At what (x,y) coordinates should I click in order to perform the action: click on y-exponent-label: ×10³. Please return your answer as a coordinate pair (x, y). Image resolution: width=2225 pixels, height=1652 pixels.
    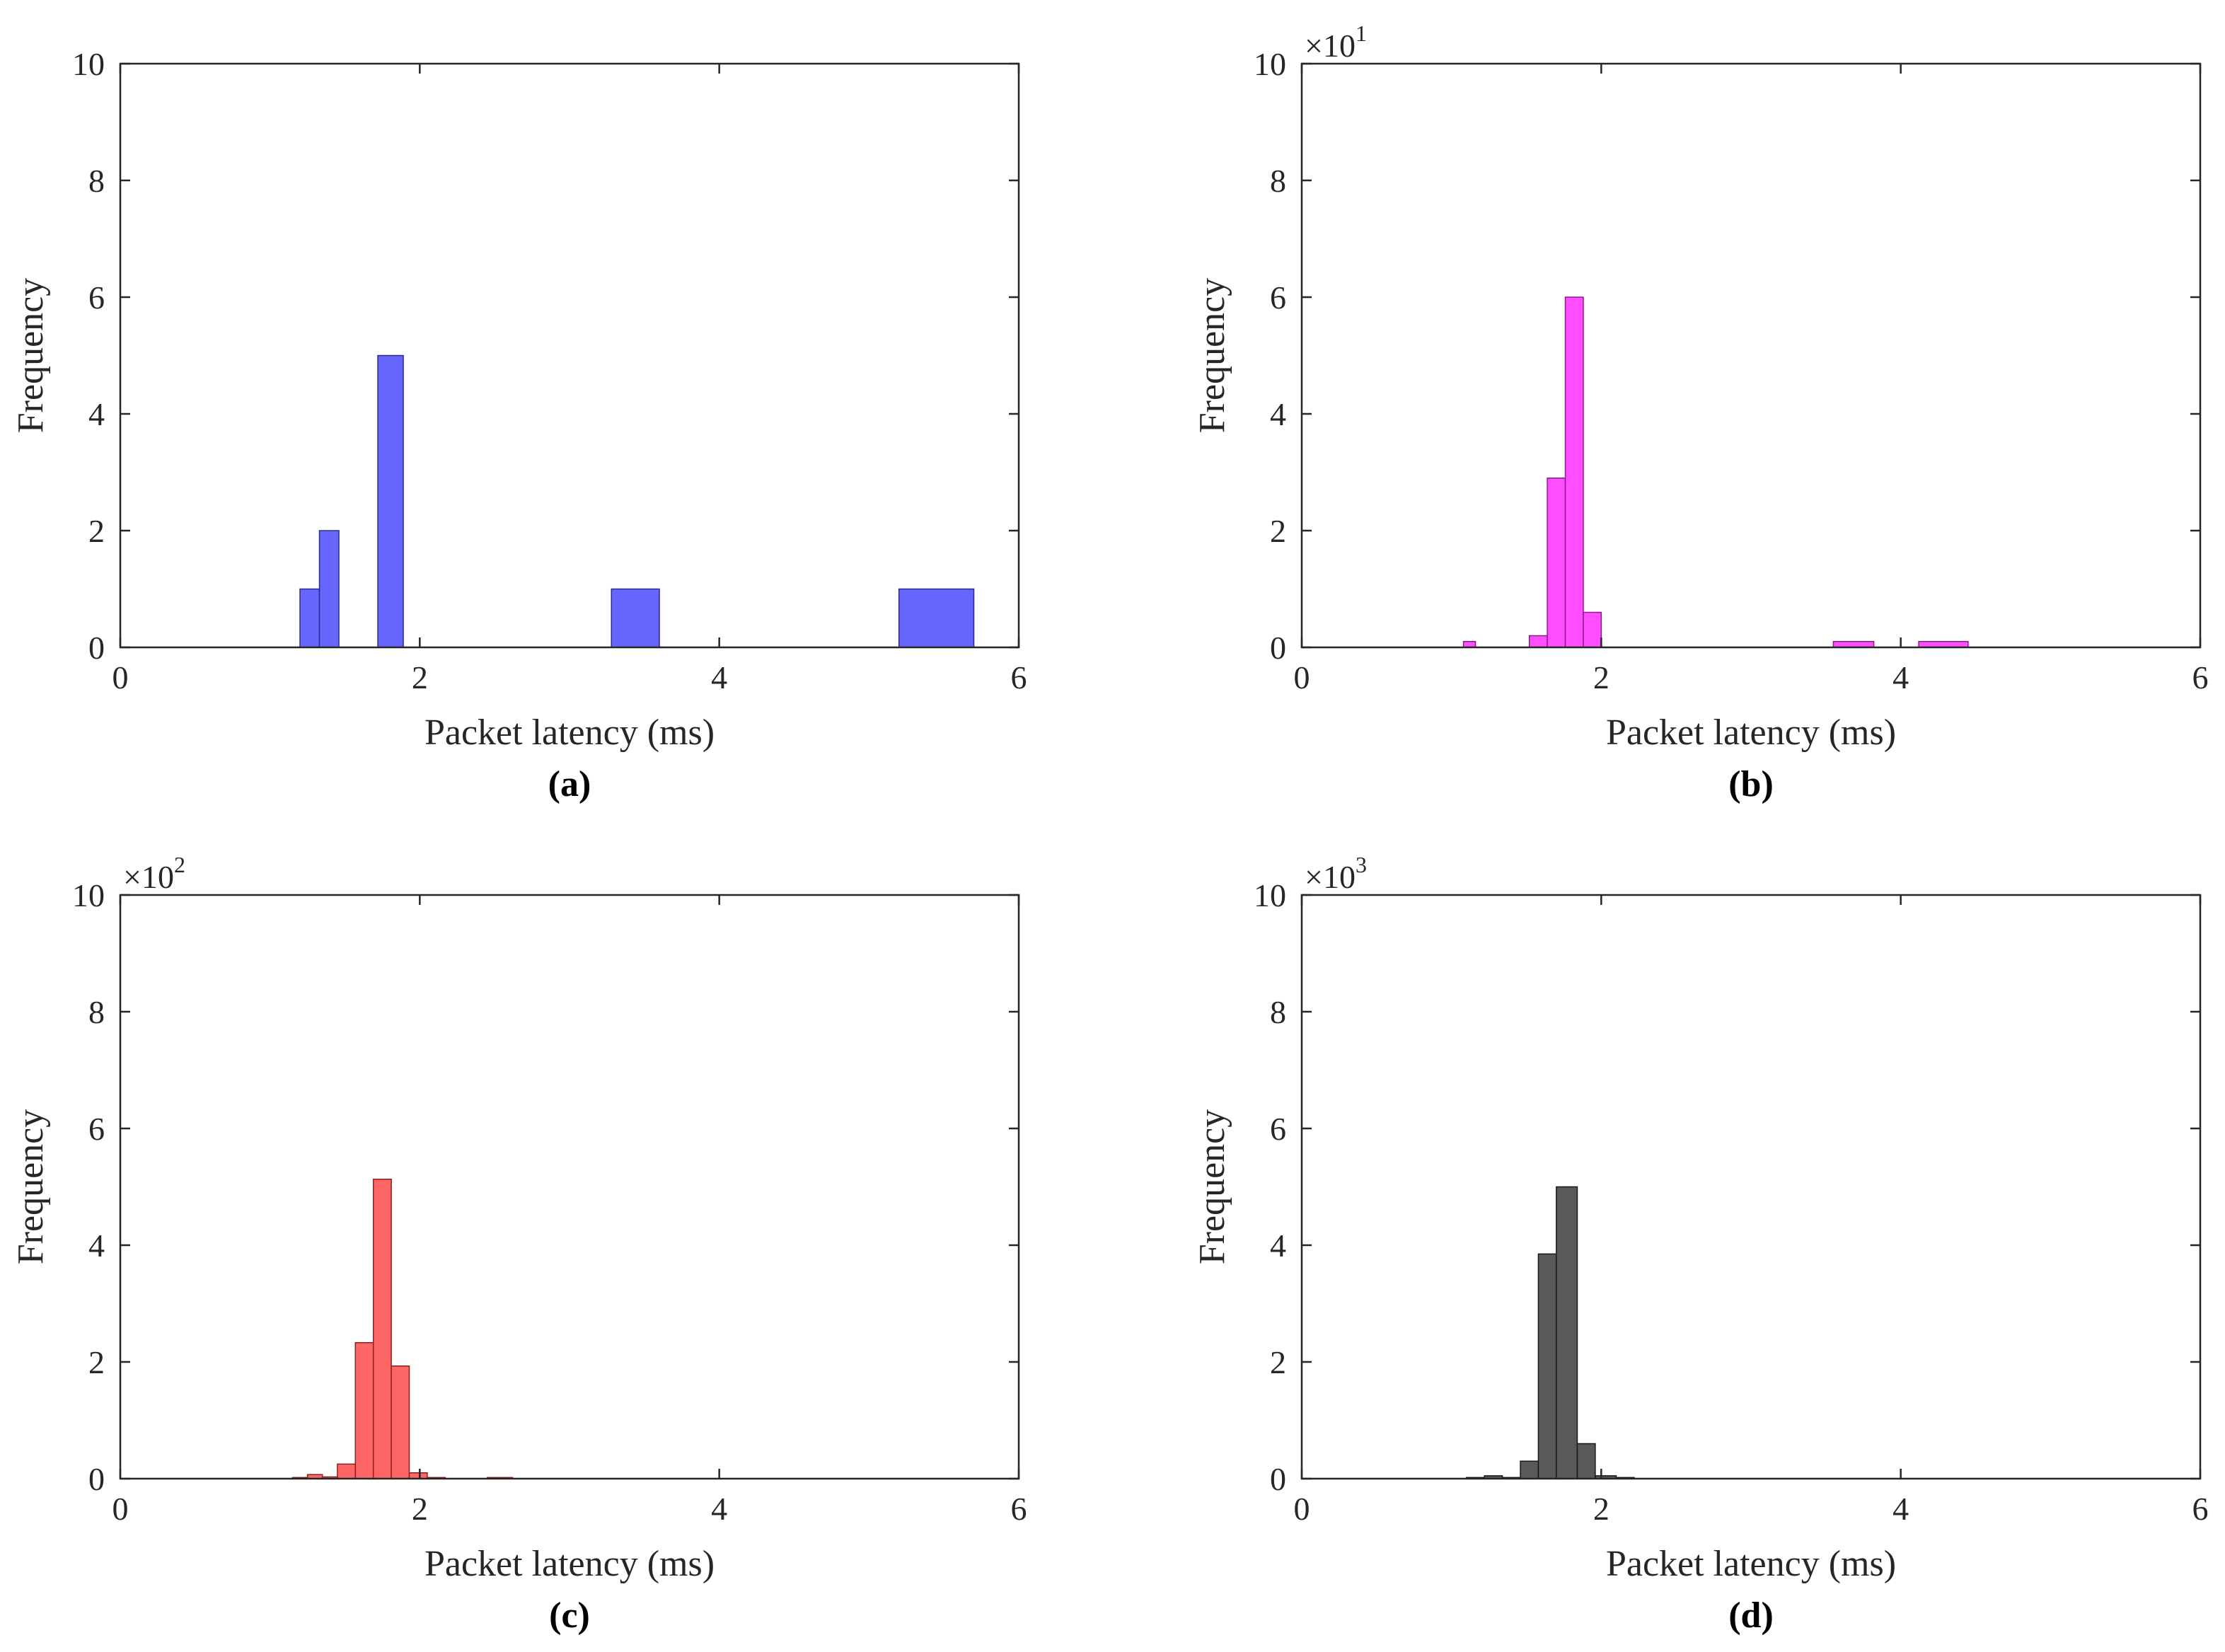
    Looking at the image, I should click on (1336, 873).